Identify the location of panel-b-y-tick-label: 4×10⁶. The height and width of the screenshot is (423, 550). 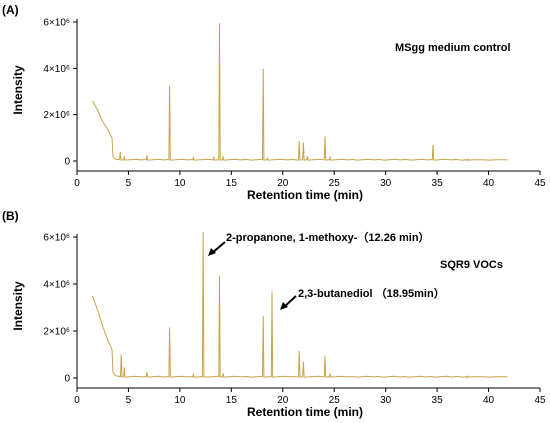
(56, 285).